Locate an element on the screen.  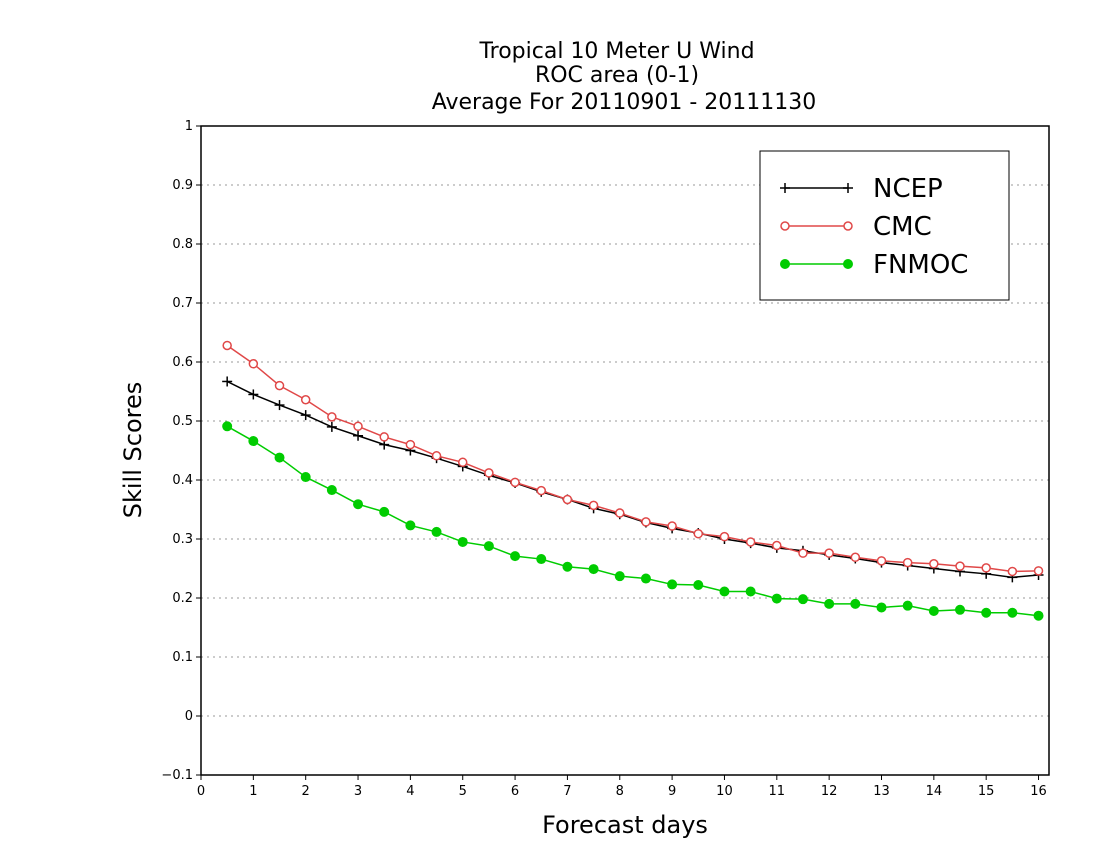
y-tick-label: 0.8 is located at coordinates (182, 244).